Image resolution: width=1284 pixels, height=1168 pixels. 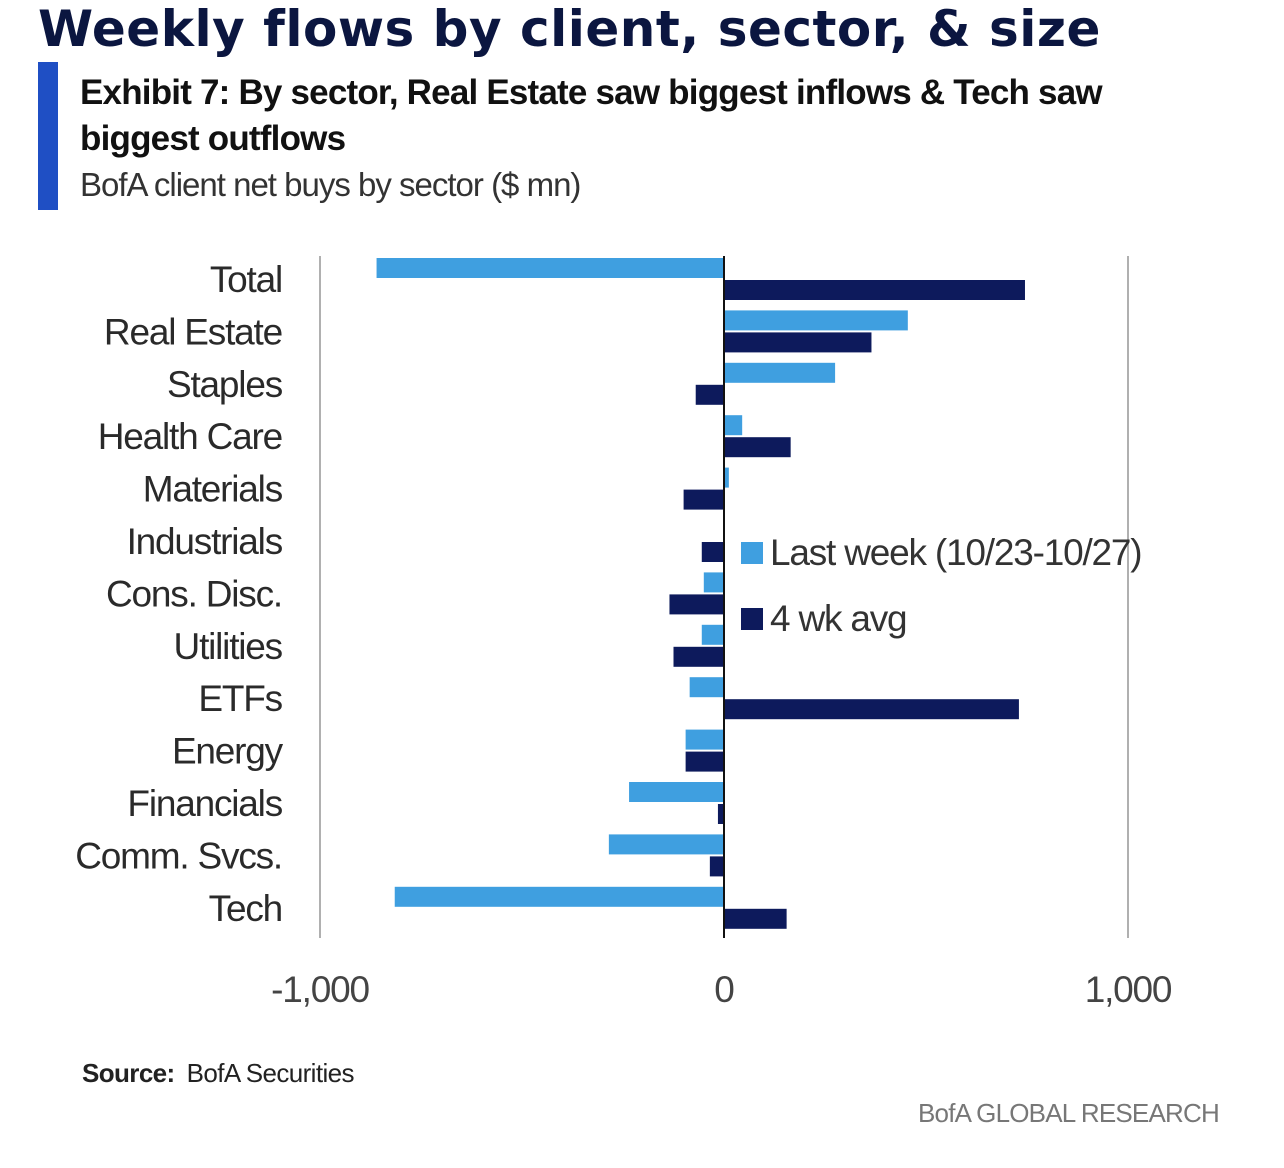 I want to click on source-value: BofA Securities, so click(x=270, y=1073).